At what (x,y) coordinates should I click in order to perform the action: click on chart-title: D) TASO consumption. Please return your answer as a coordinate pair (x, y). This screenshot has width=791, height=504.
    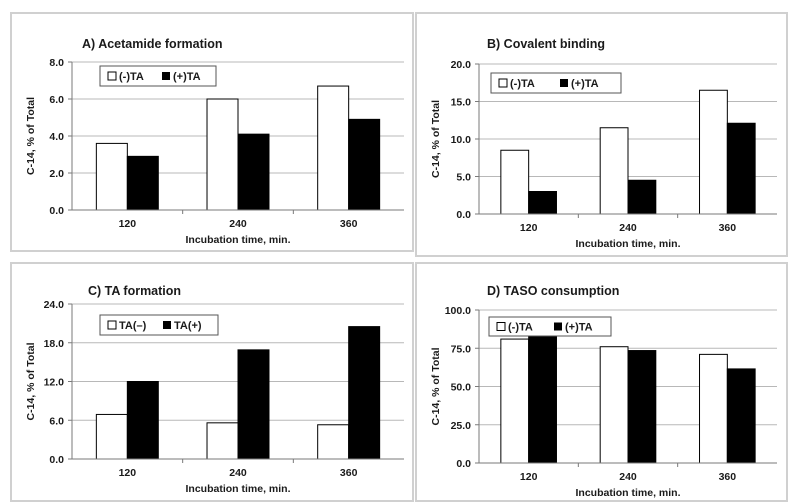
    Looking at the image, I should click on (553, 291).